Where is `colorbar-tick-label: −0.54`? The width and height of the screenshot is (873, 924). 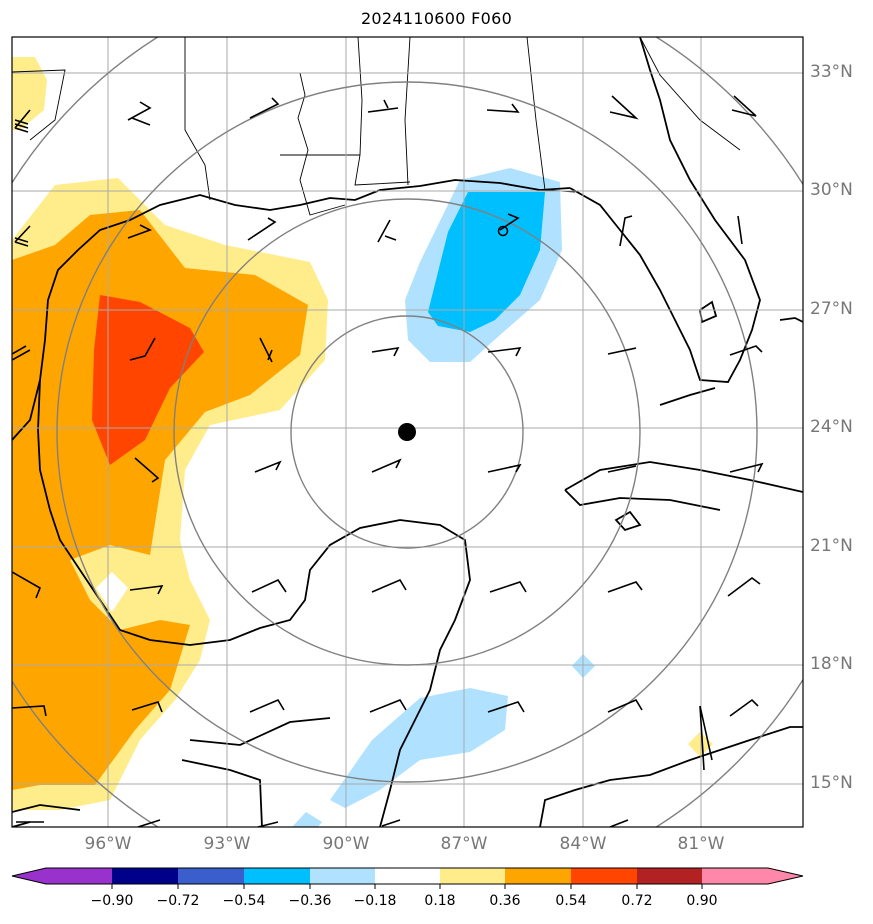
colorbar-tick-label: −0.54 is located at coordinates (244, 901).